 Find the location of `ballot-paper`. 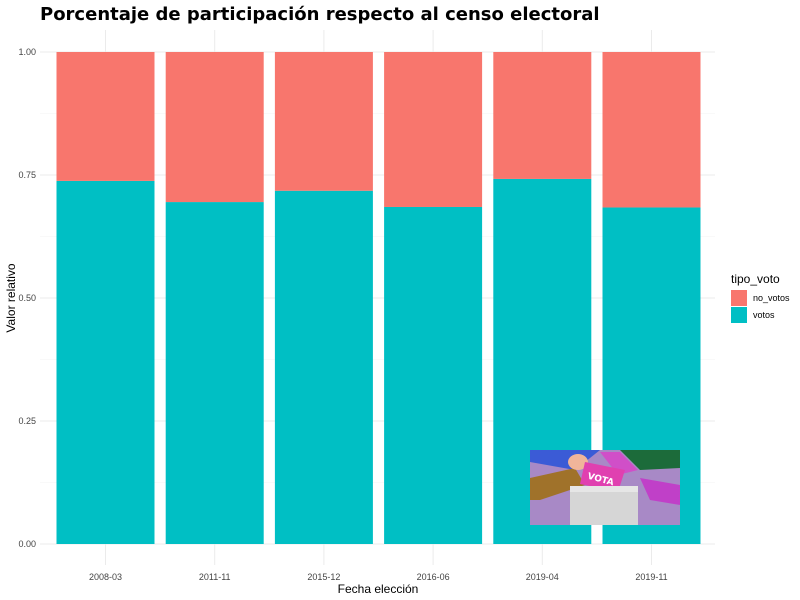

ballot-paper is located at coordinates (602, 477).